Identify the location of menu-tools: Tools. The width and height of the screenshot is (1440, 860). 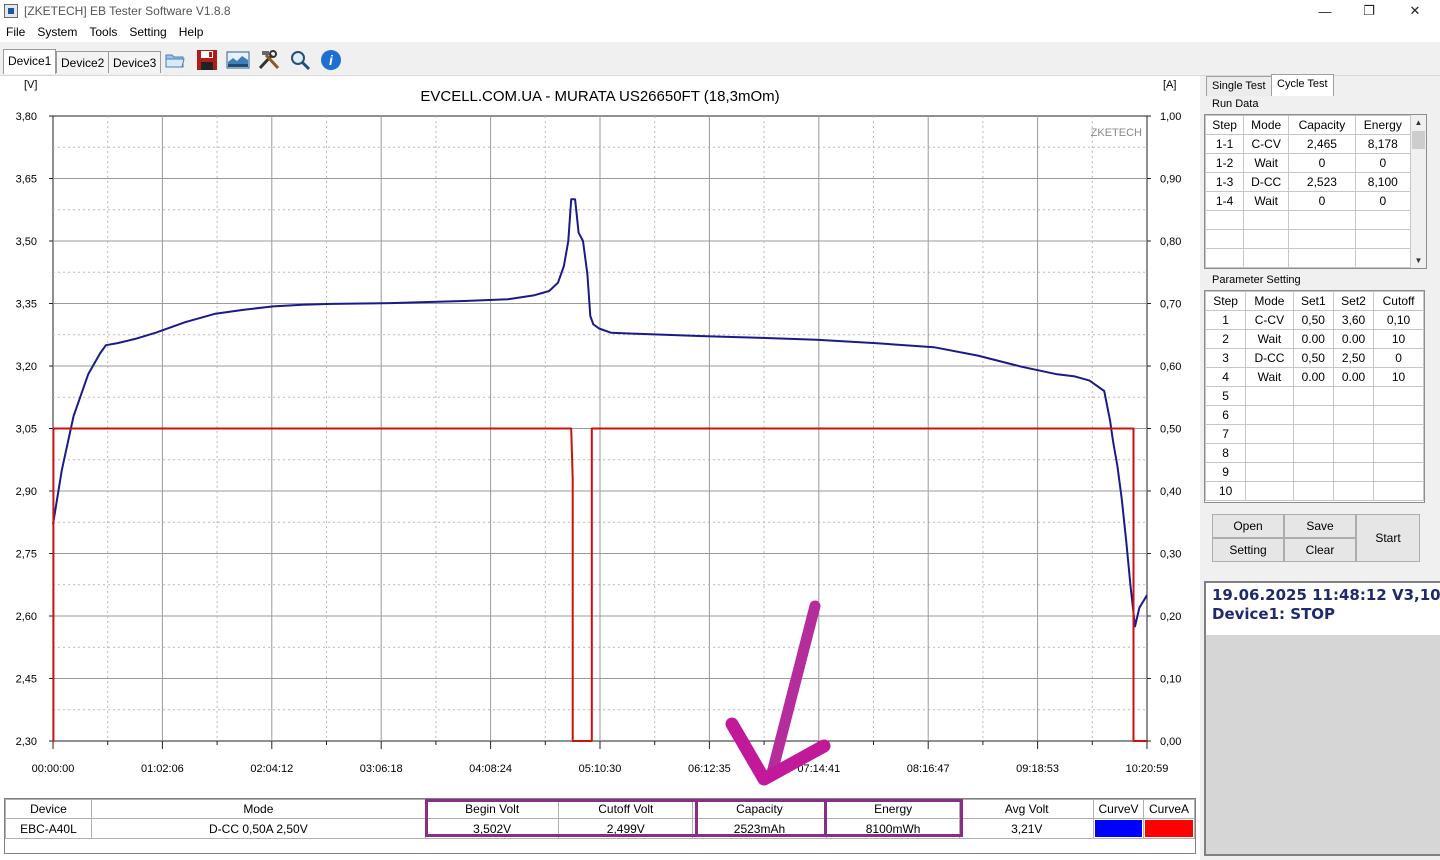
(103, 32).